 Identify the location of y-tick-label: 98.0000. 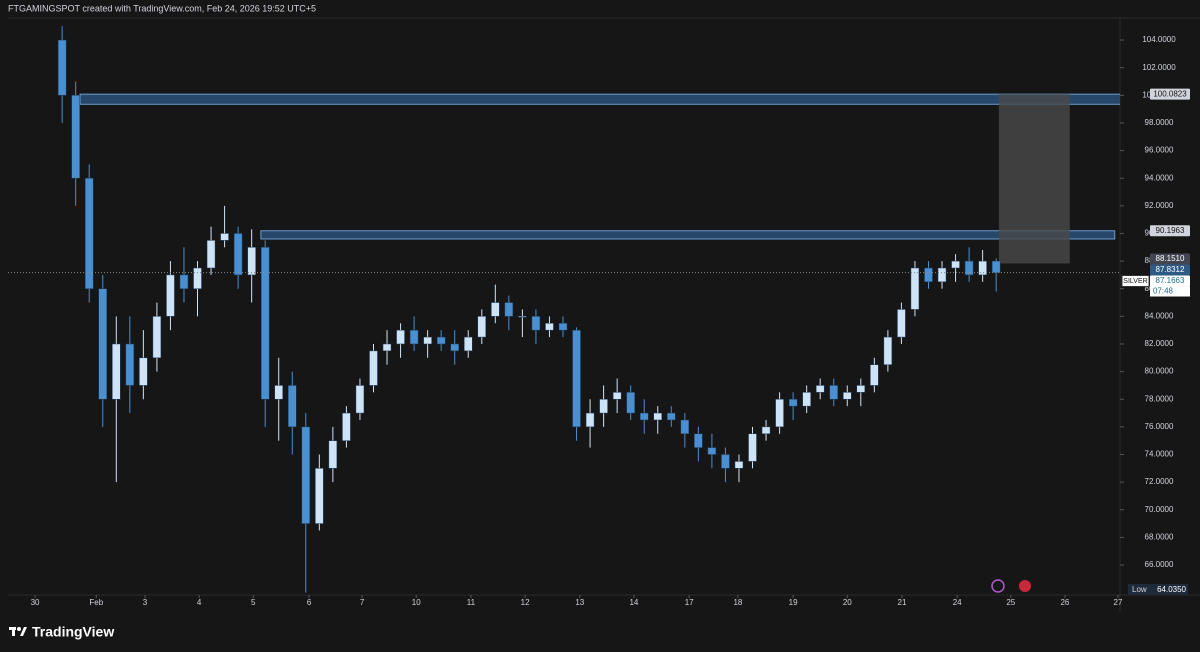
(1159, 122).